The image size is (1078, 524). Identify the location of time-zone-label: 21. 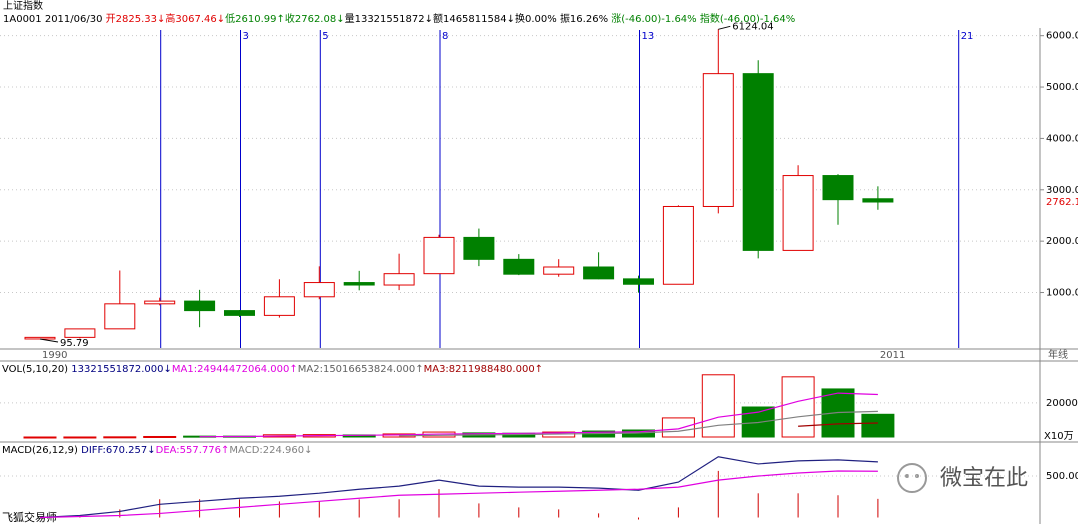
(967, 36).